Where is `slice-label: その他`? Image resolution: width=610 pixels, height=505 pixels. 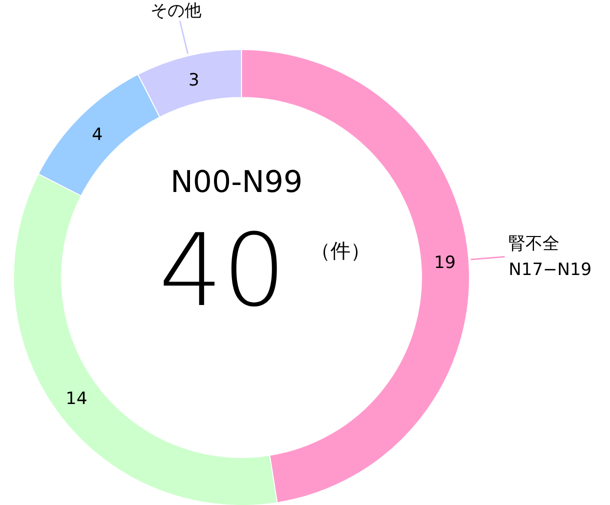 slice-label: その他 is located at coordinates (176, 10).